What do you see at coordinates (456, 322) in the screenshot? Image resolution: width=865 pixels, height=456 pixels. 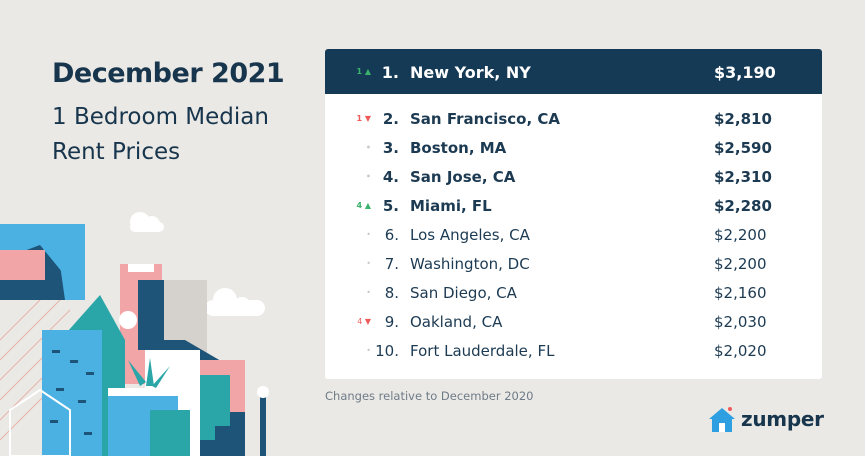 I see `row-city: Oakland, CA` at bounding box center [456, 322].